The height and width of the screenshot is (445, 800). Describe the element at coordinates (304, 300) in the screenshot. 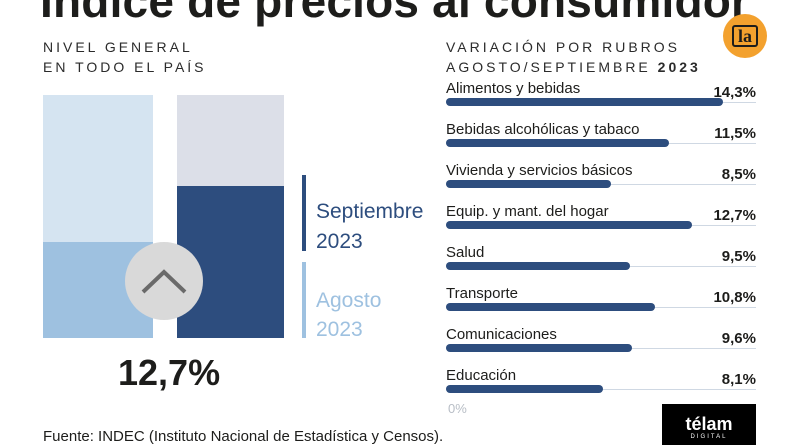

I see `august-legend-swatch` at that location.